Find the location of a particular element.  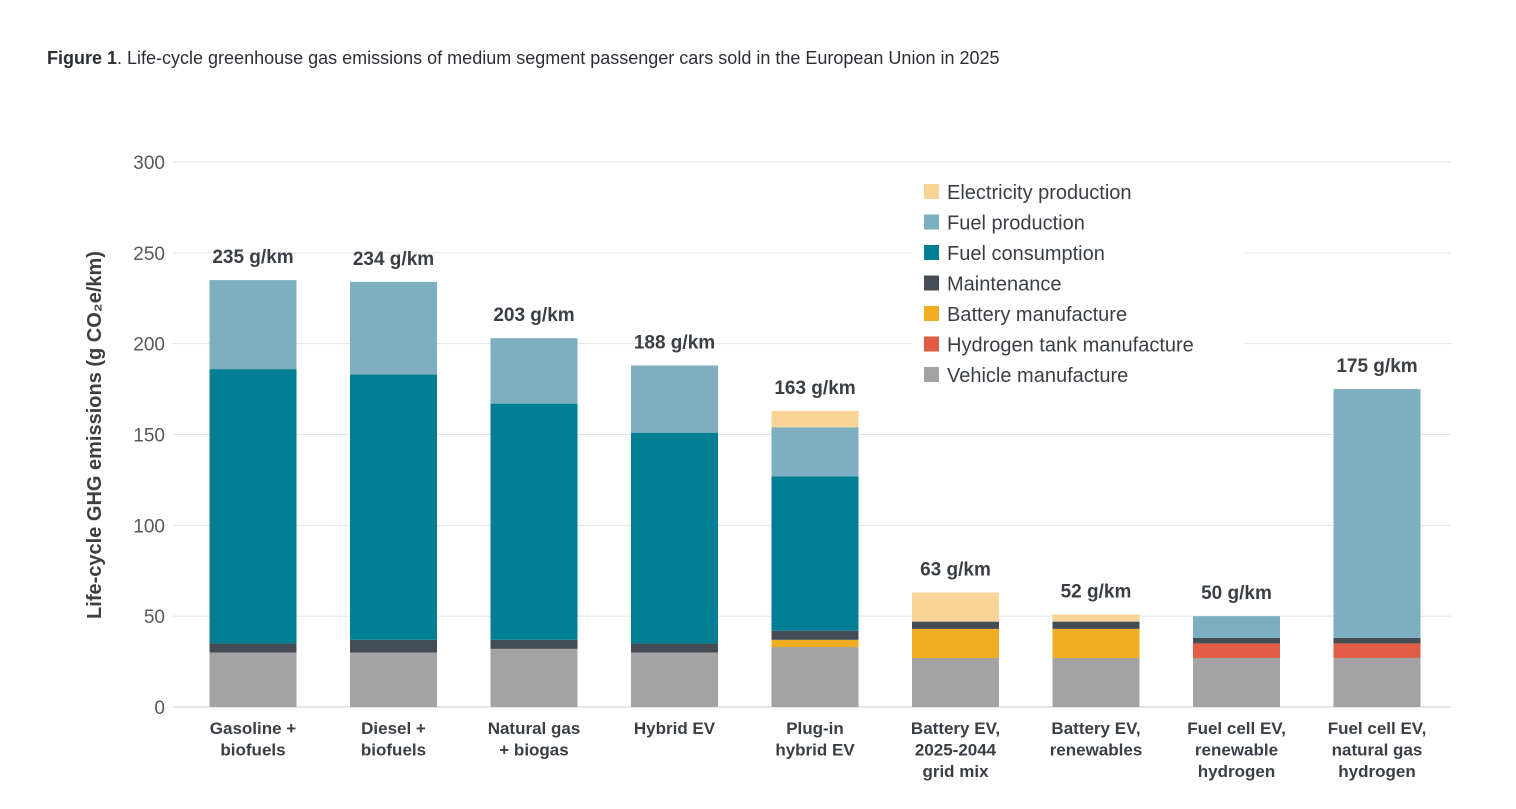

category-label: Fuel cell EV, natural gas hydrogen is located at coordinates (1377, 750).